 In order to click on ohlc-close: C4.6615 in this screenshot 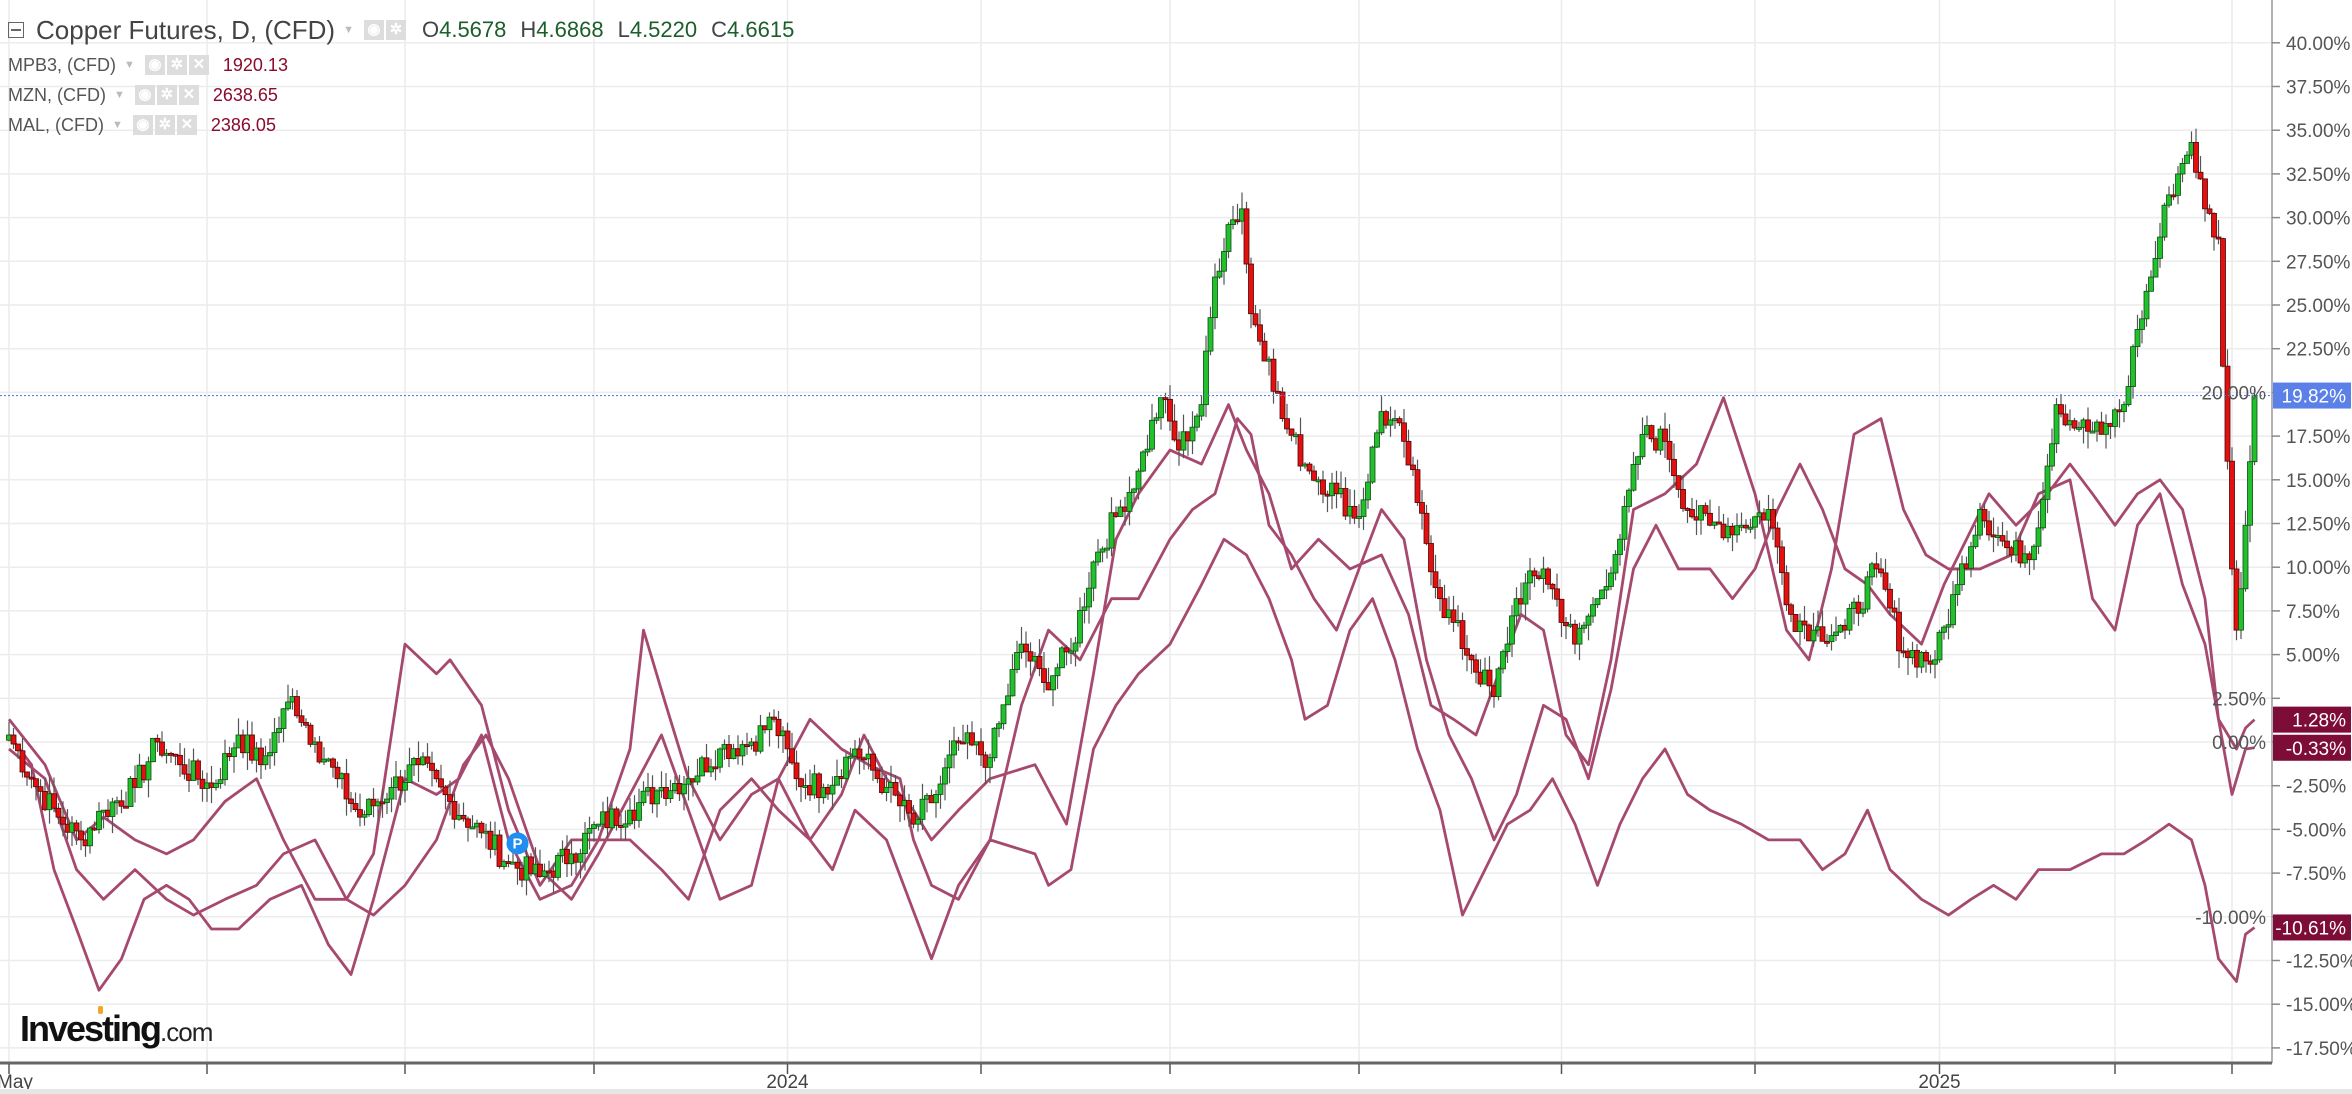, I will do `click(752, 30)`.